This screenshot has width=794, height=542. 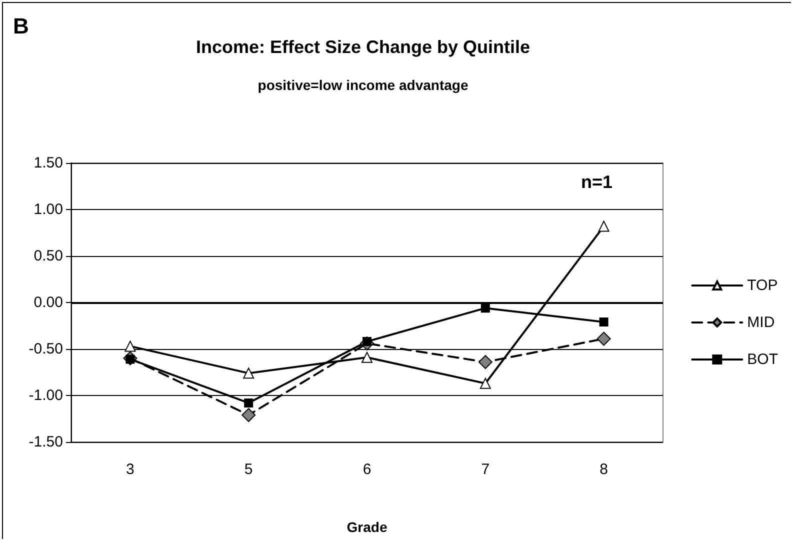 What do you see at coordinates (762, 285) in the screenshot?
I see `legend-label: TOP` at bounding box center [762, 285].